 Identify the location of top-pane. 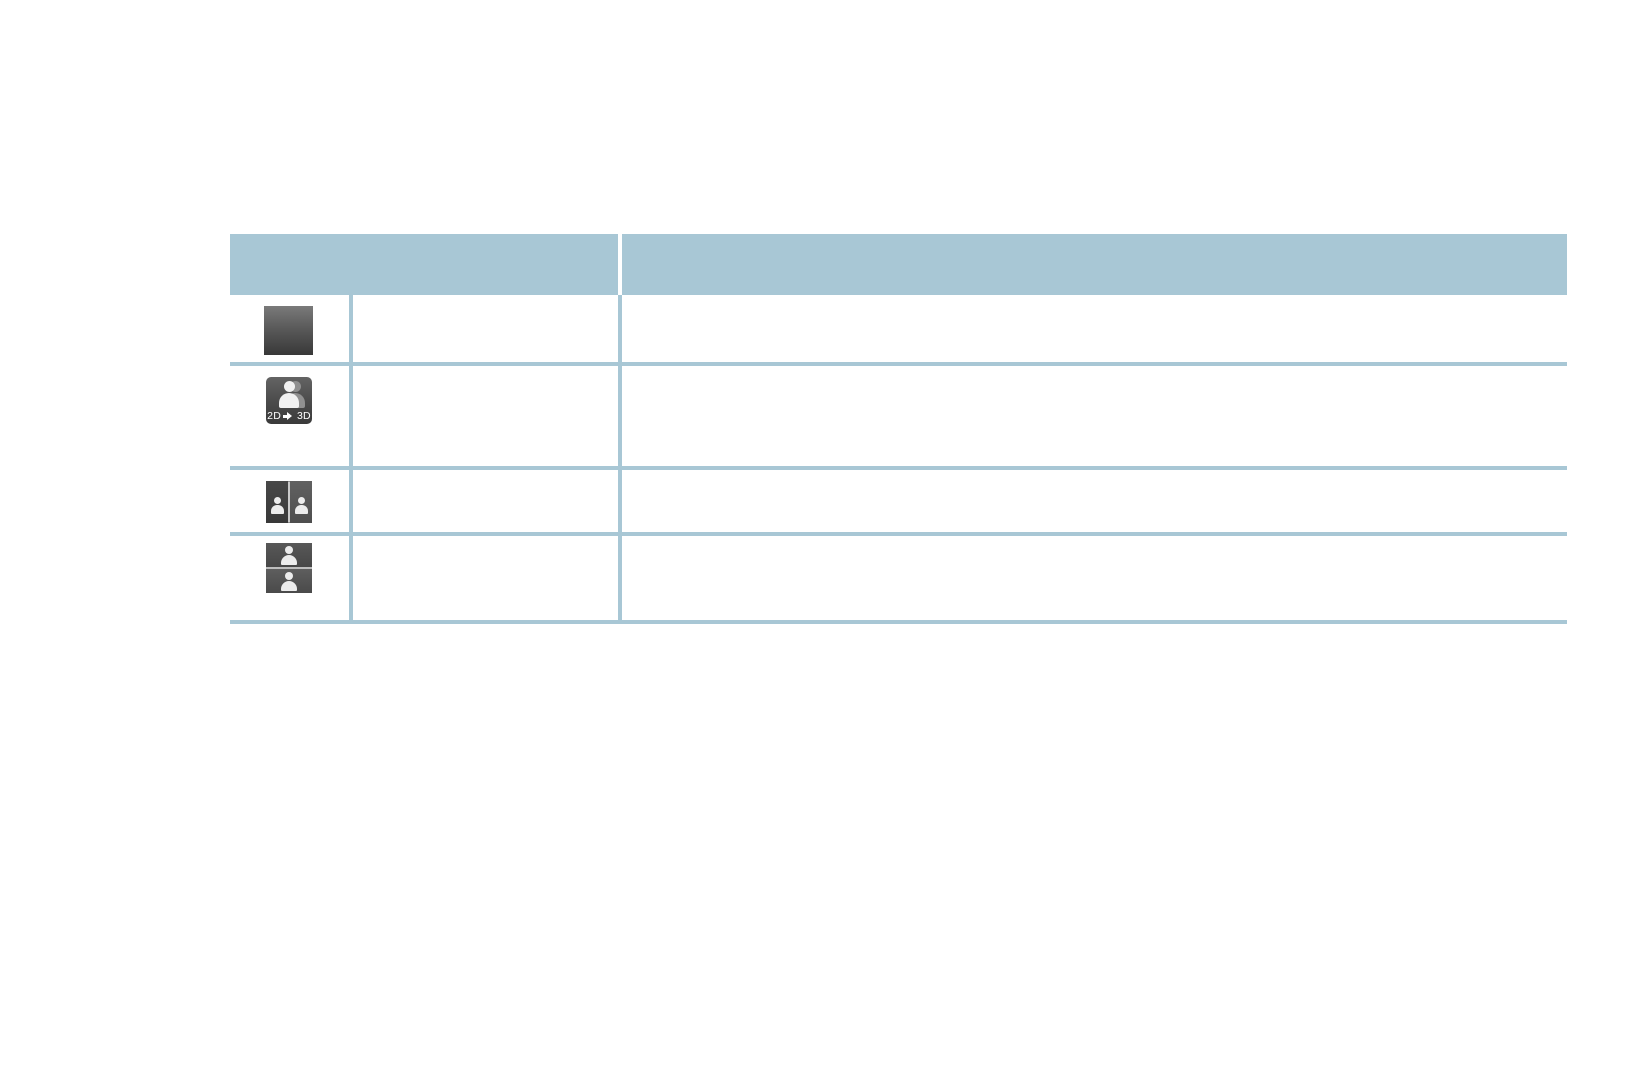
(289, 555).